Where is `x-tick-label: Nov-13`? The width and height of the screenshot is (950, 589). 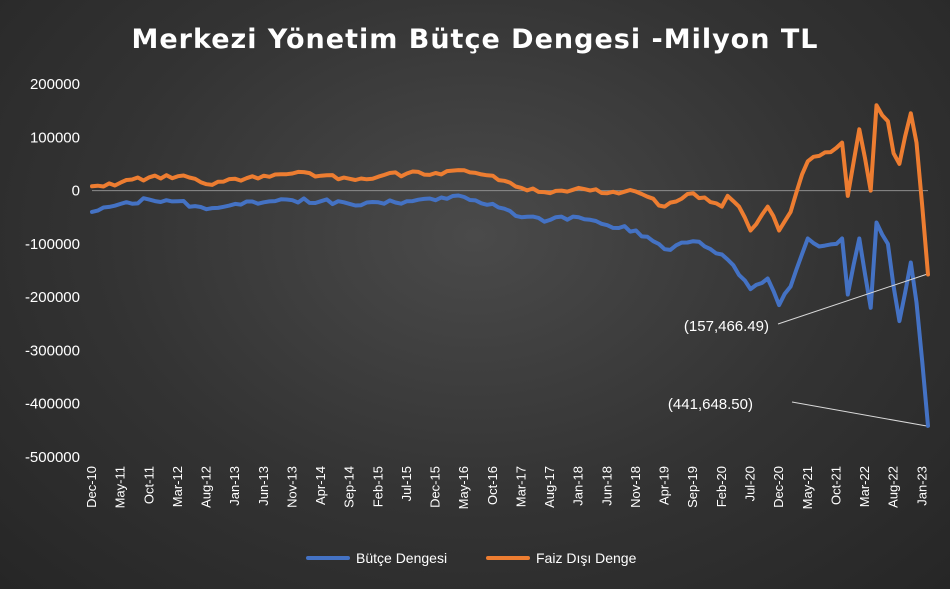 x-tick-label: Nov-13 is located at coordinates (291, 487).